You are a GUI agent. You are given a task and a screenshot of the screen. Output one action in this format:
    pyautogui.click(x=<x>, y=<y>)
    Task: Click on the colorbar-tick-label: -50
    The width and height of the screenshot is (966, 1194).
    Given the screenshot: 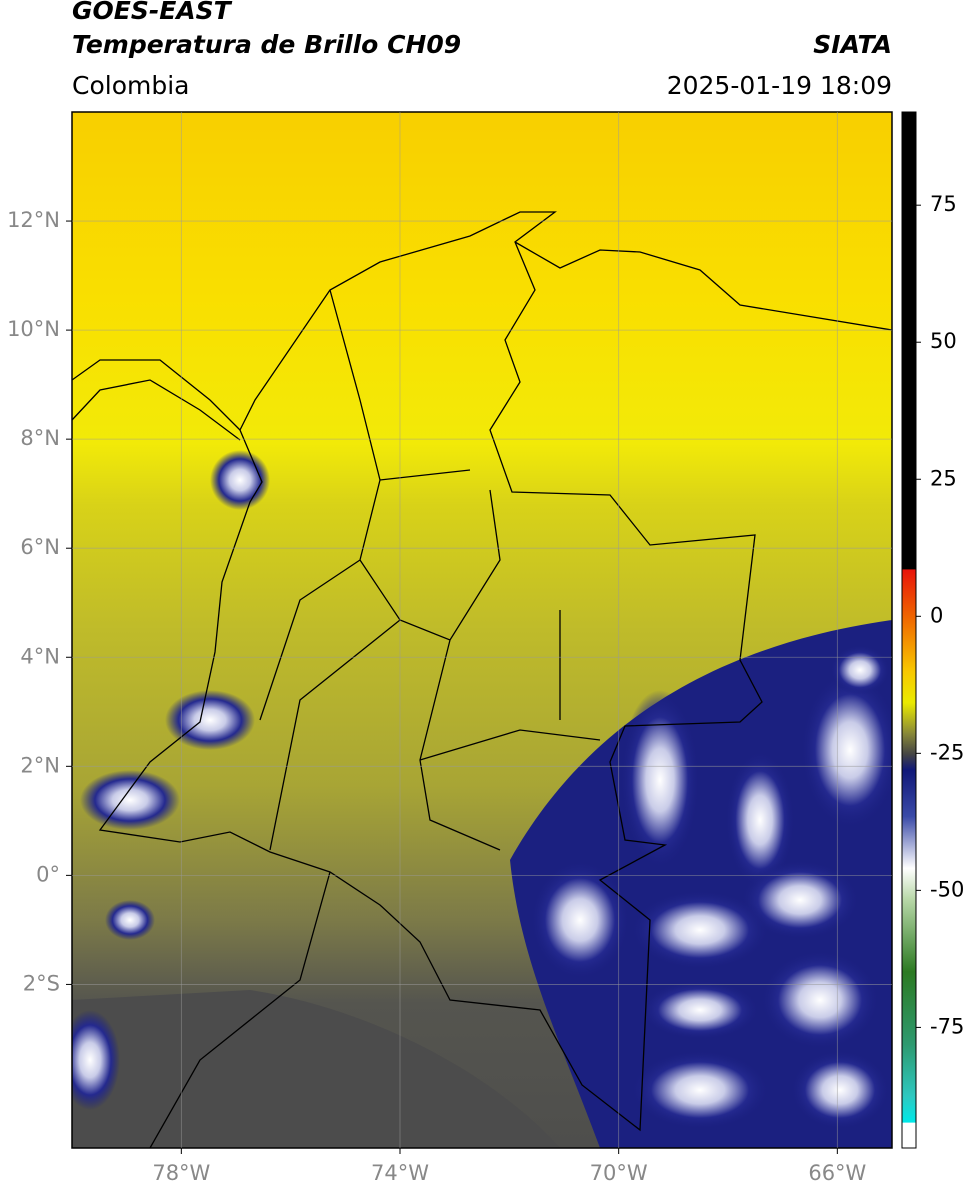 What is the action you would take?
    pyautogui.click(x=947, y=889)
    